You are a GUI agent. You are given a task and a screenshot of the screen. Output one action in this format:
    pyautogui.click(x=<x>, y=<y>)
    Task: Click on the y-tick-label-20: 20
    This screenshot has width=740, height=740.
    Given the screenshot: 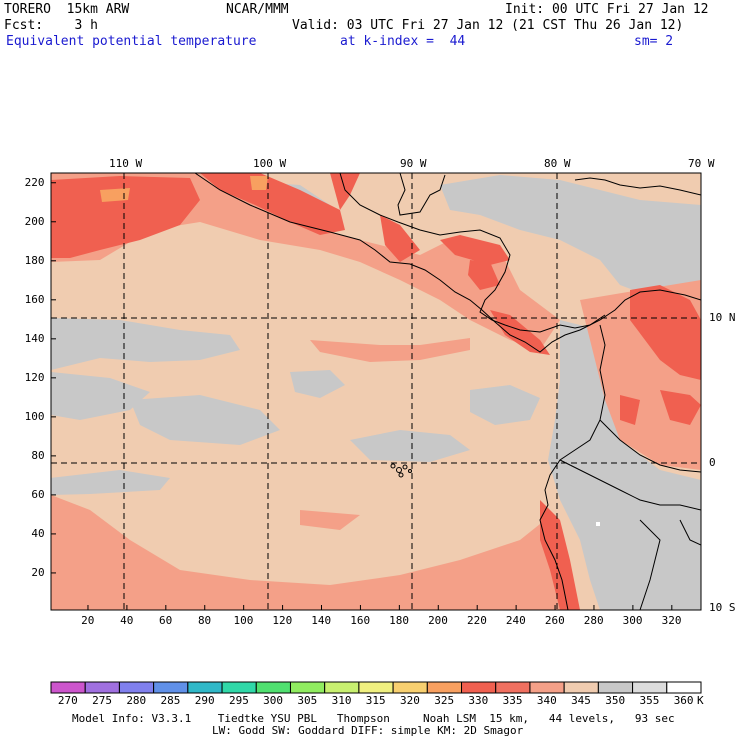 What is the action you would take?
    pyautogui.click(x=38, y=572)
    